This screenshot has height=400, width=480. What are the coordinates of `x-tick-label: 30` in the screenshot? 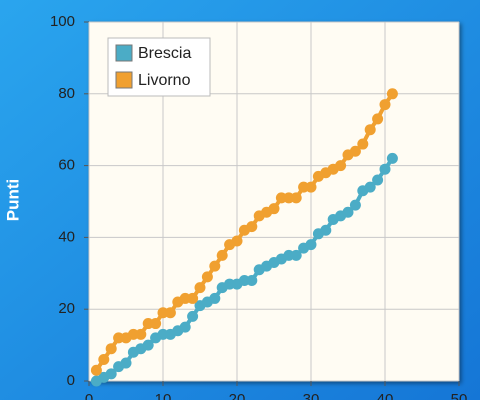 It's located at (311, 395).